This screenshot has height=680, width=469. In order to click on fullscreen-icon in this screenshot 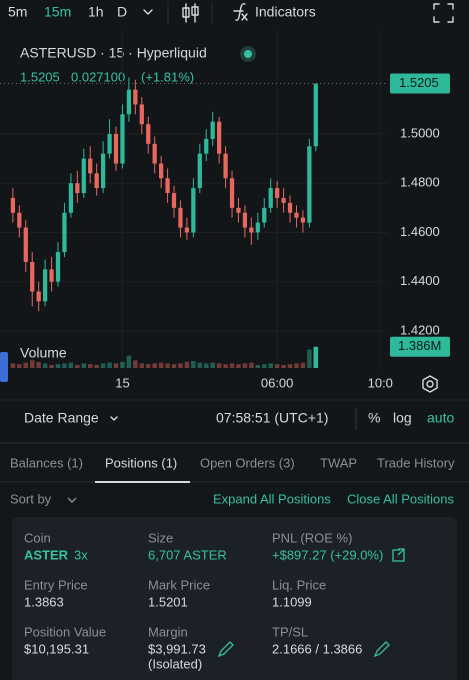, I will do `click(443, 13)`.